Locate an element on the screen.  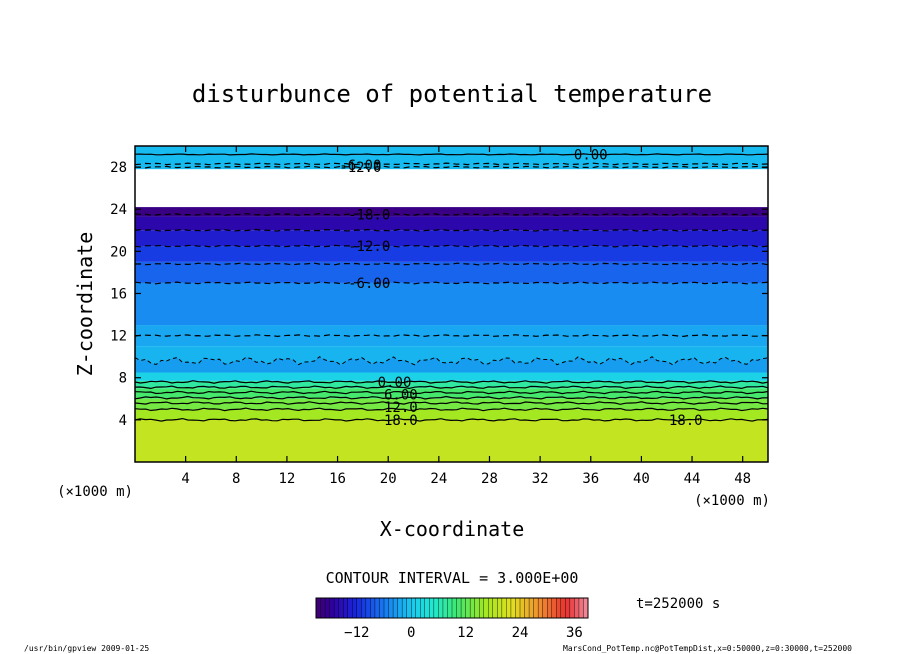
y-tick-label-4: 20 is located at coordinates (118, 252).